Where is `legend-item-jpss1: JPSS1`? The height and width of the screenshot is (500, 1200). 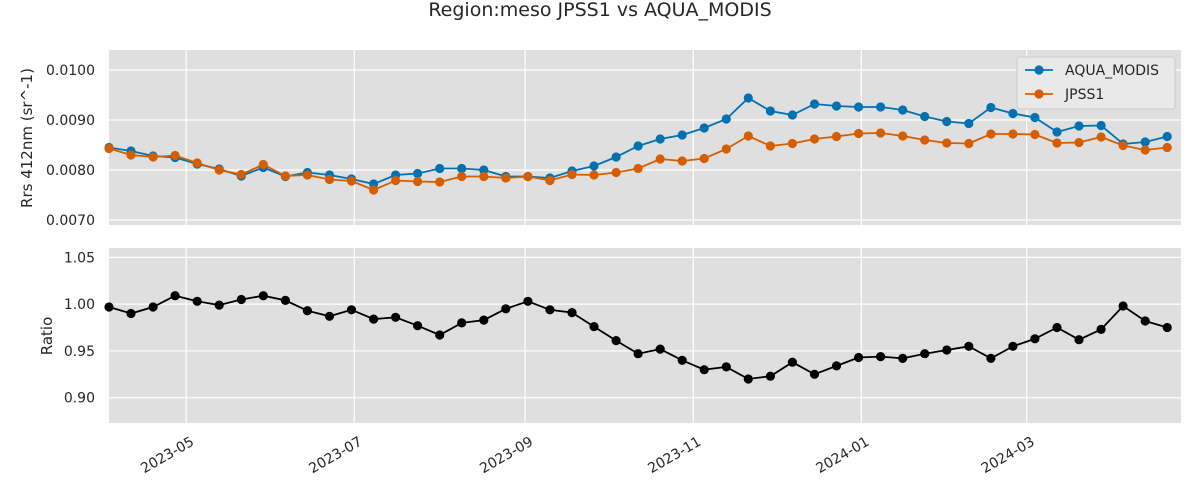
legend-item-jpss1: JPSS1 is located at coordinates (1064, 95).